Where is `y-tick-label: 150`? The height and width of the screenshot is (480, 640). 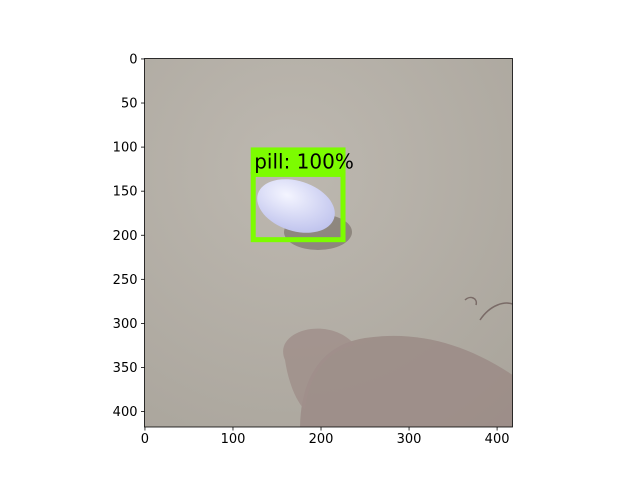
y-tick-label: 150 is located at coordinates (125, 192).